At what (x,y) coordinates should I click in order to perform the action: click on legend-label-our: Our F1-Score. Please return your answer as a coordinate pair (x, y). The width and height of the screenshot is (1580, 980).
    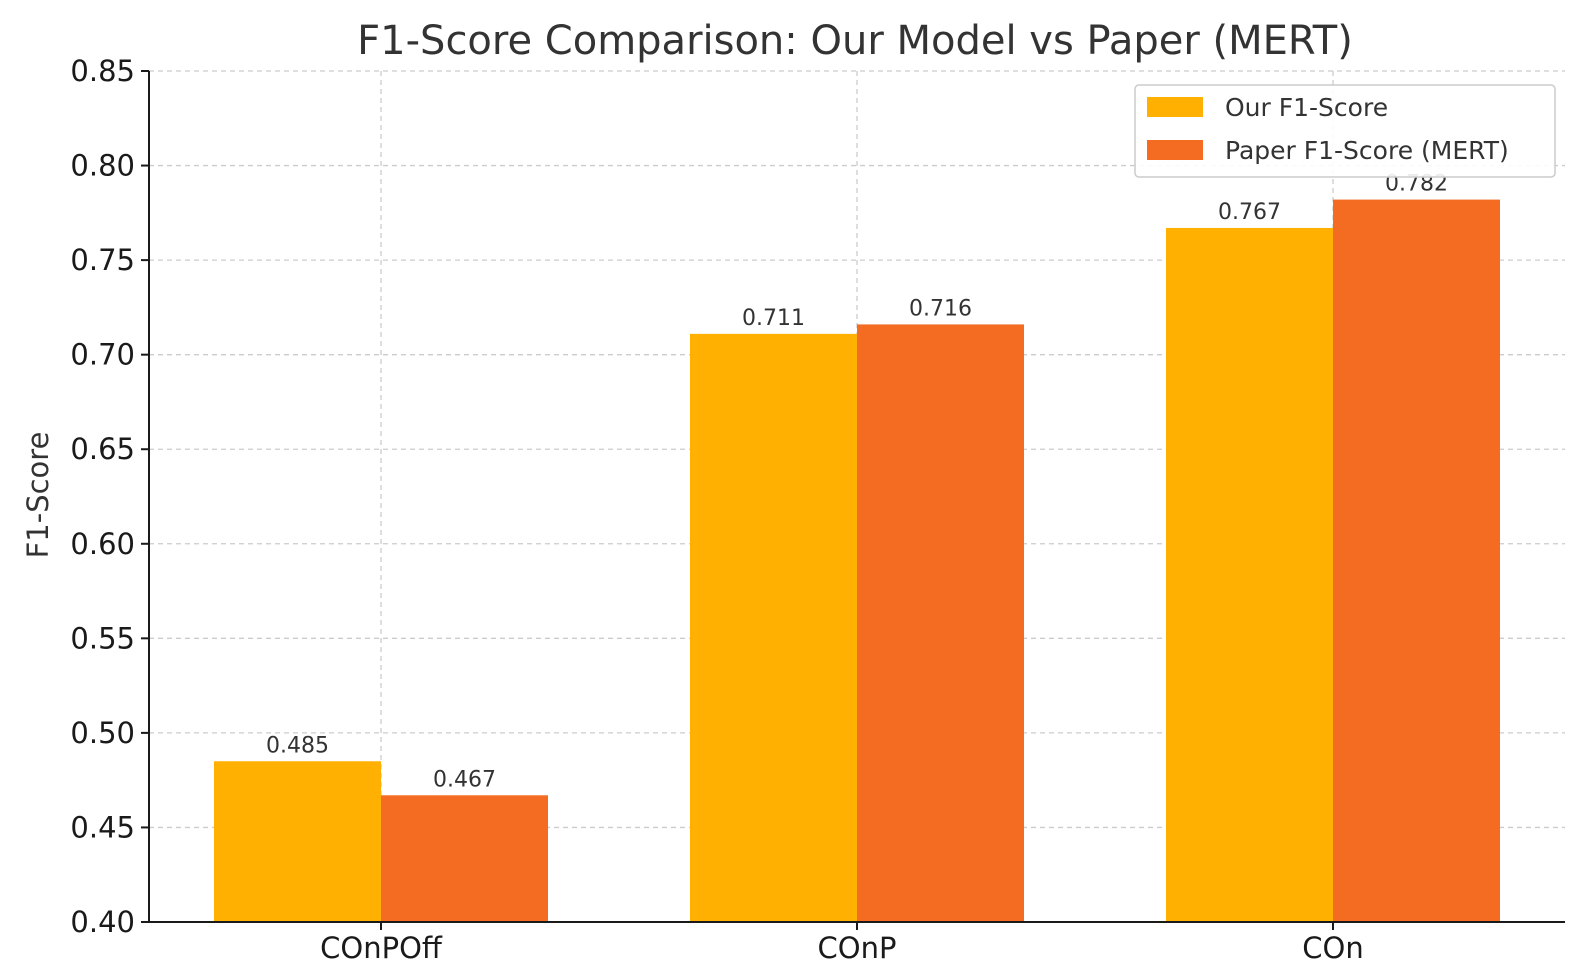
    Looking at the image, I should click on (1306, 107).